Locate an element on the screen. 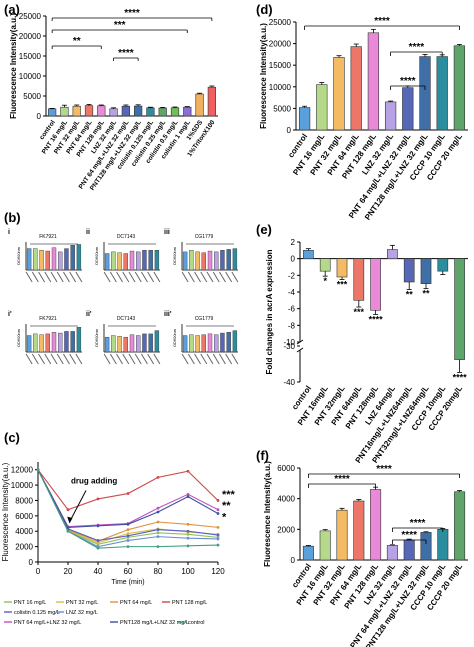 This screenshot has width=474, height=647. subpanel-label: ii is located at coordinates (88, 232).